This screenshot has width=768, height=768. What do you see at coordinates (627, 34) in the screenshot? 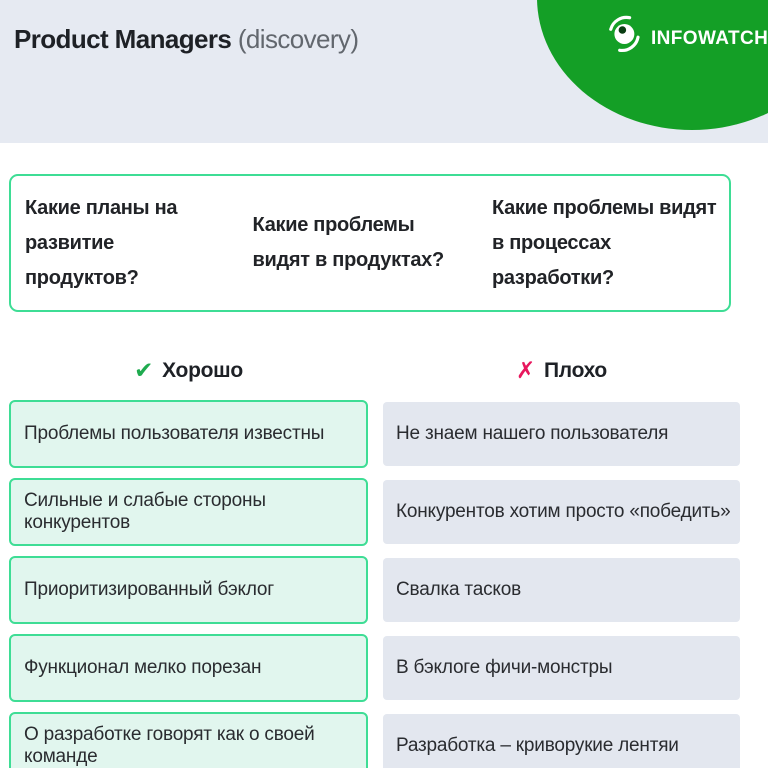
I see `infowatch-eye-icon` at bounding box center [627, 34].